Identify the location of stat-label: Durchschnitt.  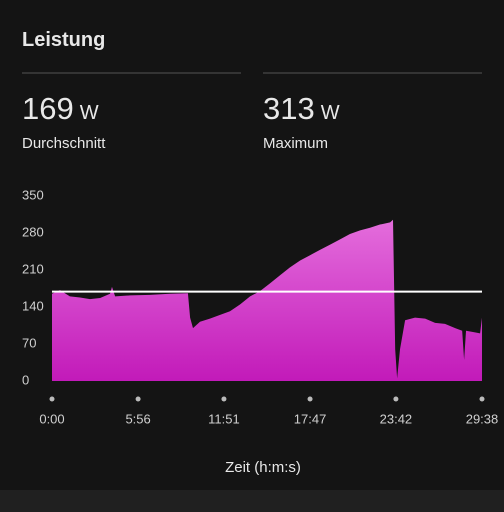
(64, 143).